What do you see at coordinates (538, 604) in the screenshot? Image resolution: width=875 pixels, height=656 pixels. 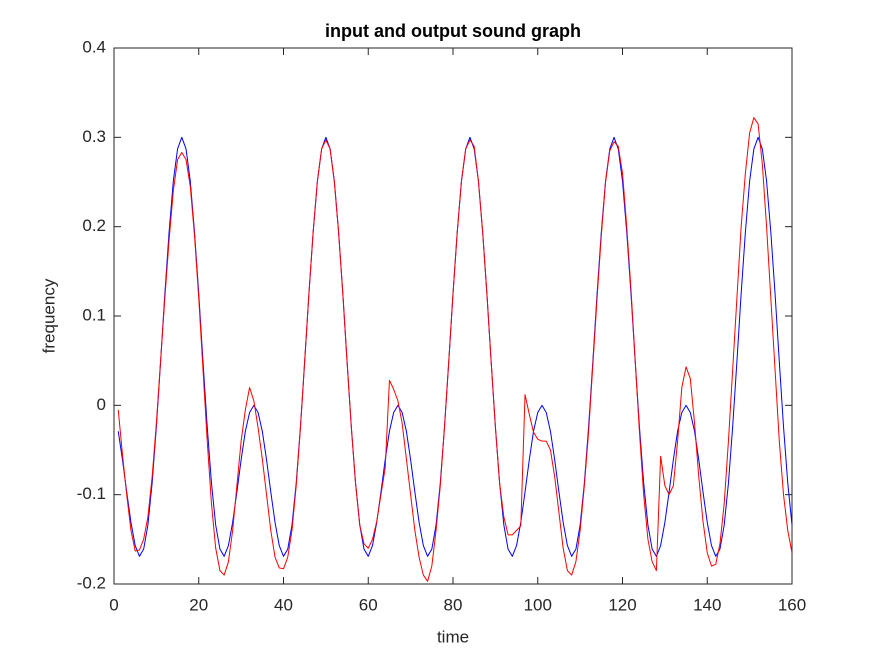 I see `x-tick-label: 100` at bounding box center [538, 604].